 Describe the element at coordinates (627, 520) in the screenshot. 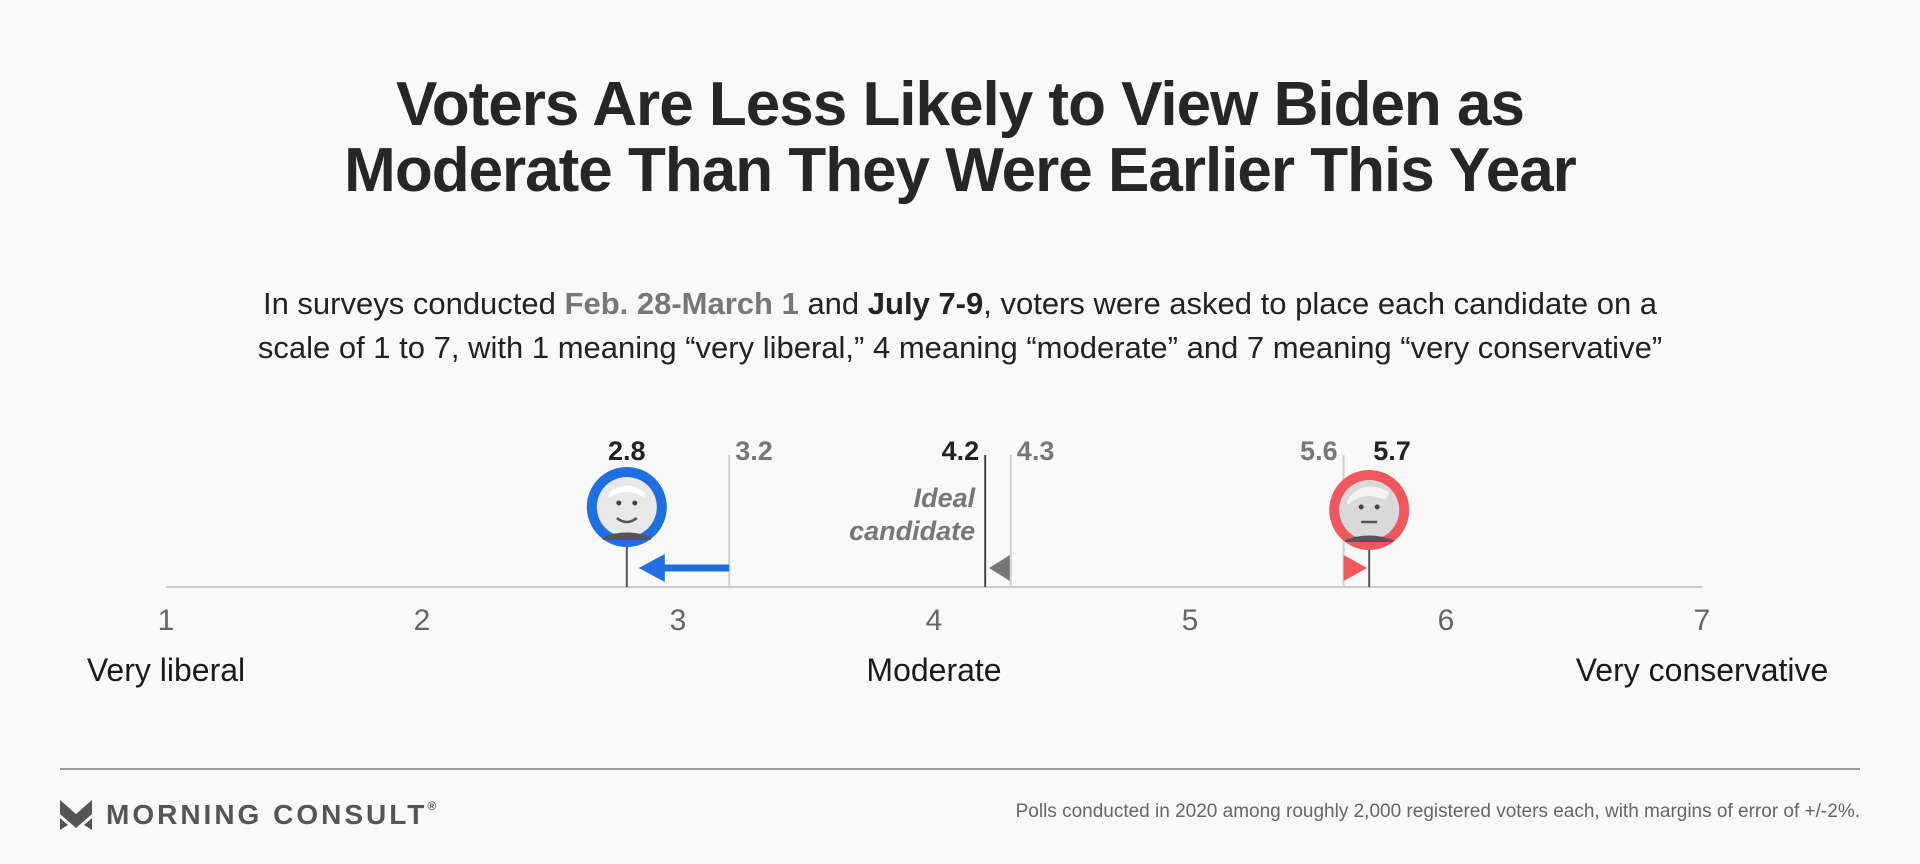

I see `biden-avatar-smile` at that location.